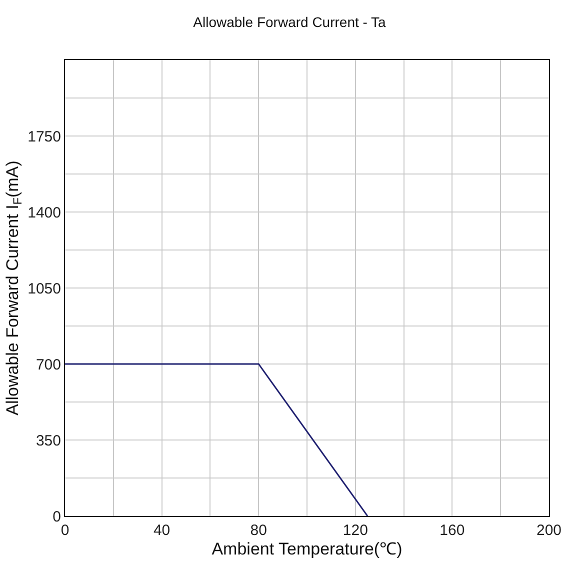 The width and height of the screenshot is (579, 571). What do you see at coordinates (56, 517) in the screenshot?
I see `y-tick-label: 0` at bounding box center [56, 517].